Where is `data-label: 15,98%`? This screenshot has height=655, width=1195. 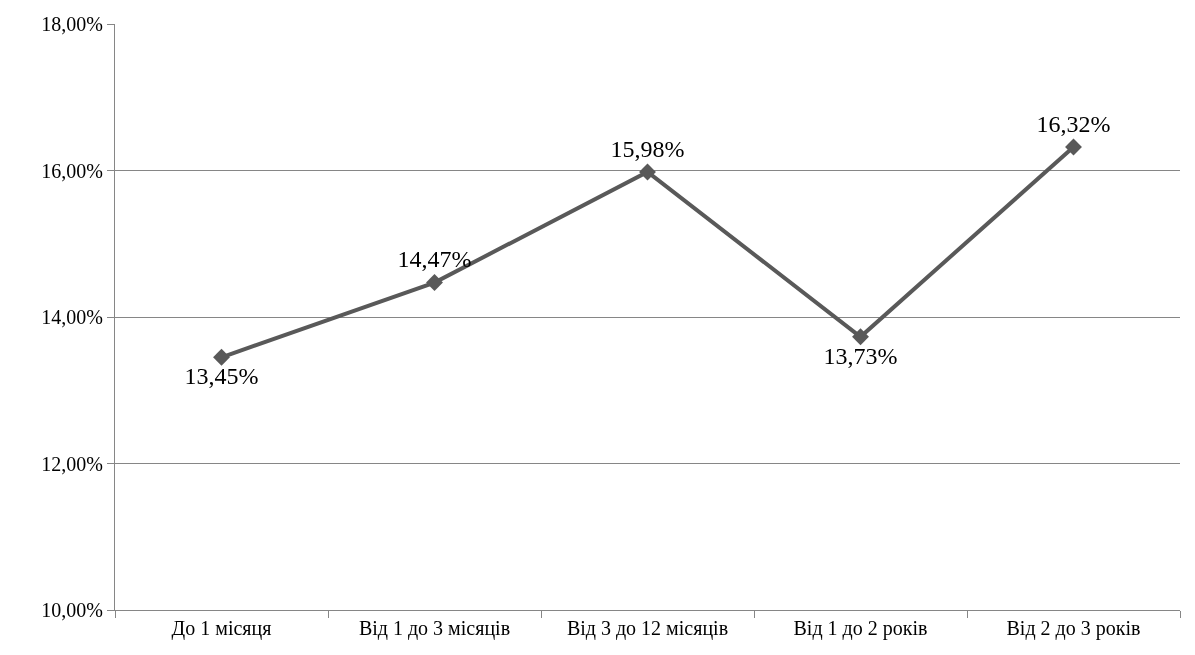
data-label: 15,98% is located at coordinates (647, 148).